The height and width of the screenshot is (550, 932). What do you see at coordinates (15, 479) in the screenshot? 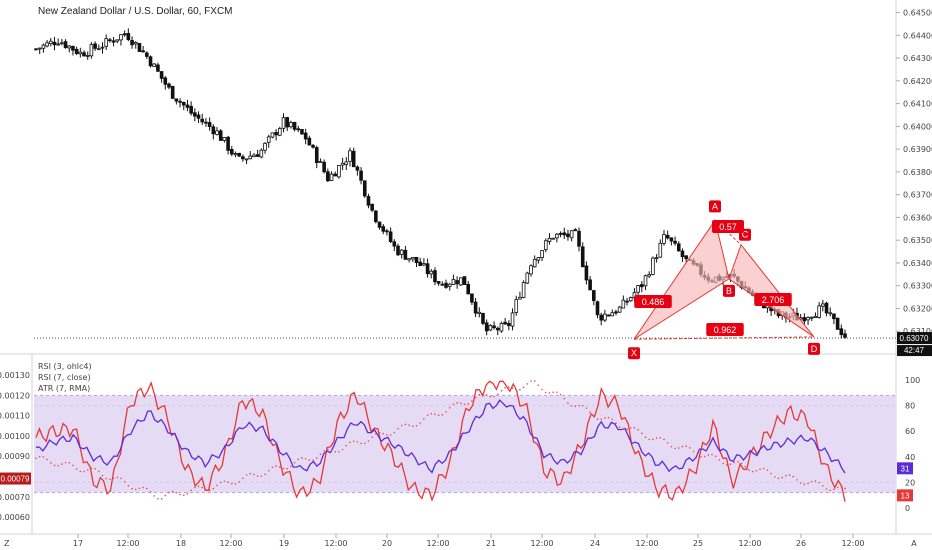
I see `atr-value-badge-text: 0.00079` at bounding box center [15, 479].